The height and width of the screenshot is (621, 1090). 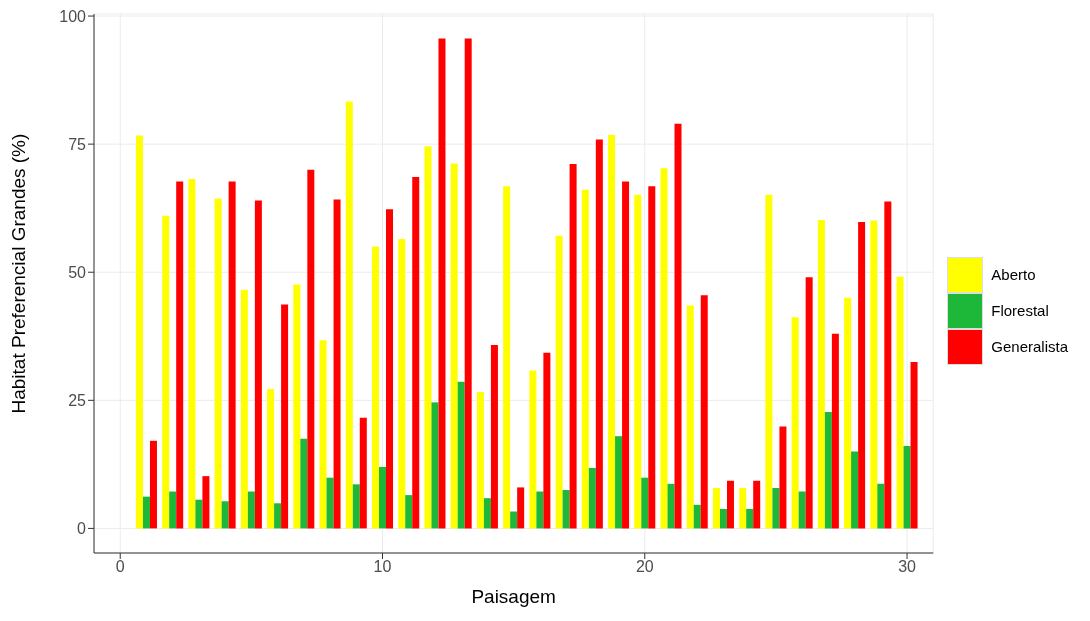 What do you see at coordinates (1013, 274) in the screenshot?
I see `legend-label: Aberto` at bounding box center [1013, 274].